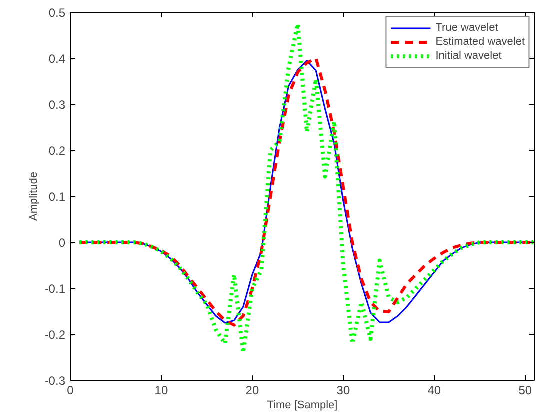 The width and height of the screenshot is (539, 420). Describe the element at coordinates (55, 289) in the screenshot. I see `y-tick-label: -0.1` at that location.